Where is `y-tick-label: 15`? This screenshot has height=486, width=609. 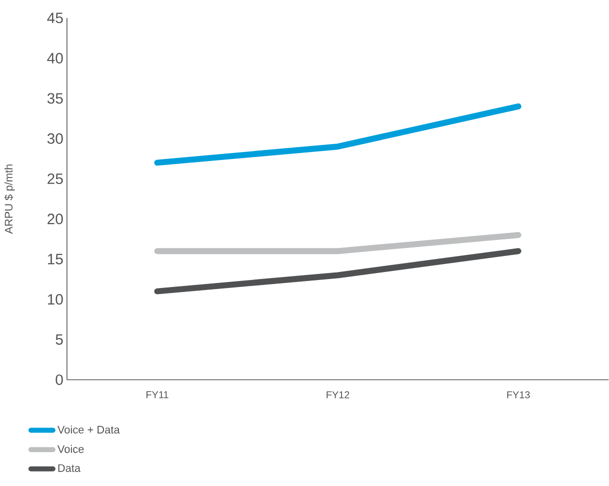
y-tick-label: 15 is located at coordinates (55, 259).